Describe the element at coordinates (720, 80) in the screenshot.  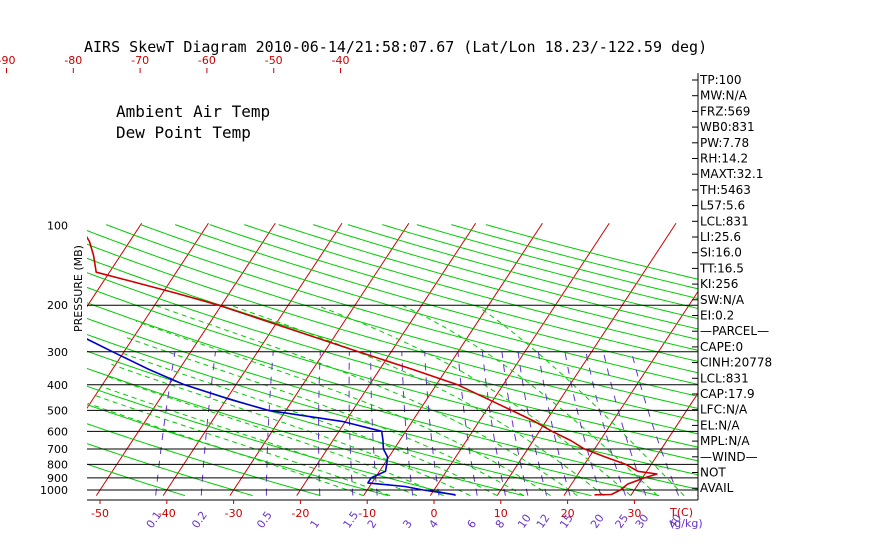
I see `stability-index-label: TP:100` at that location.